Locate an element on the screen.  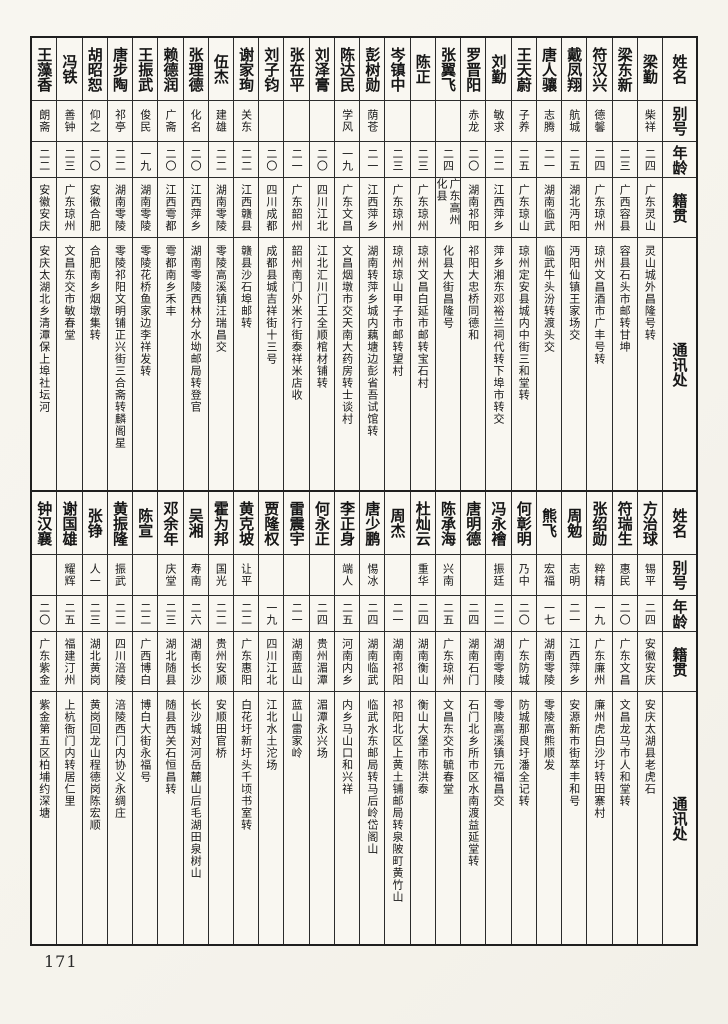
alias-cell: 仰之 is located at coordinates (94, 120).